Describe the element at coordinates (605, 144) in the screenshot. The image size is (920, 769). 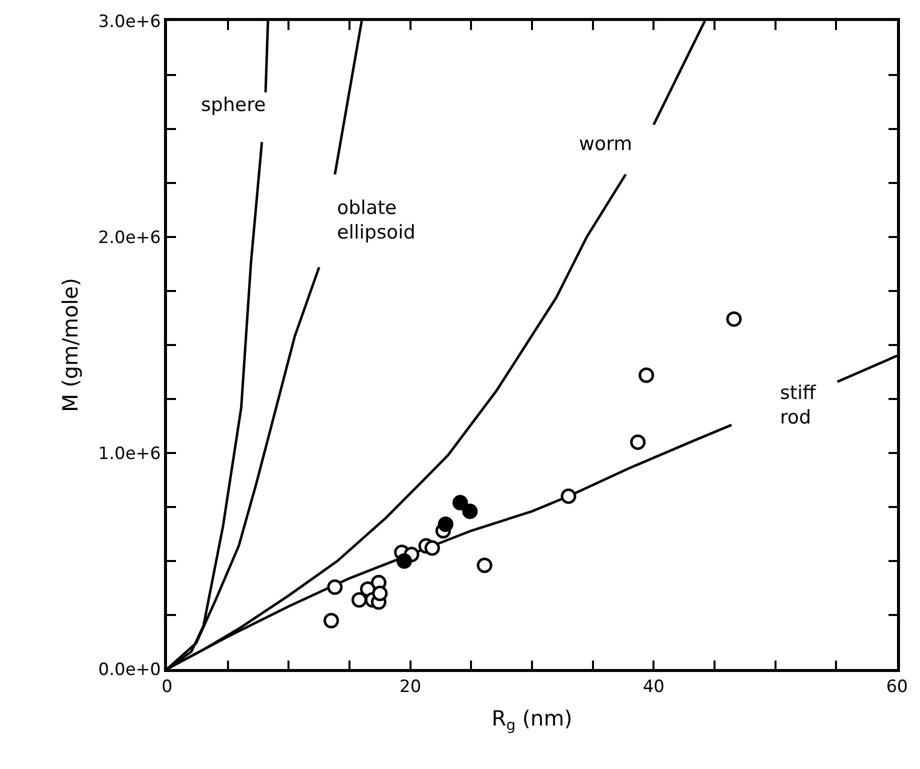
I see `series-label: worm` at that location.